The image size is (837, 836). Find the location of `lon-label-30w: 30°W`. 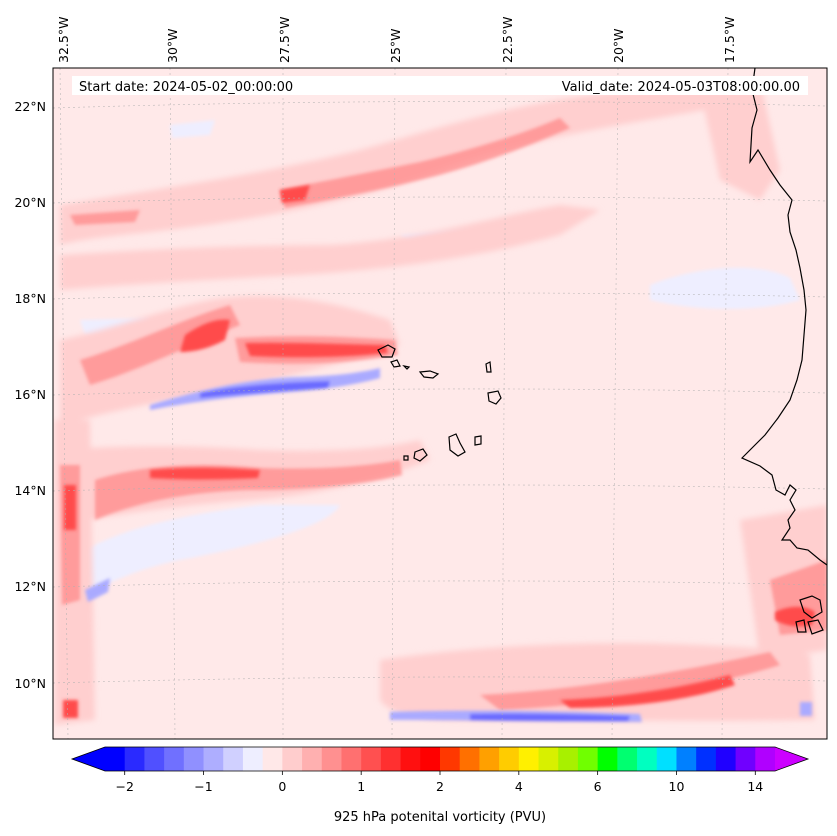

lon-label-30w: 30°W is located at coordinates (172, 45).